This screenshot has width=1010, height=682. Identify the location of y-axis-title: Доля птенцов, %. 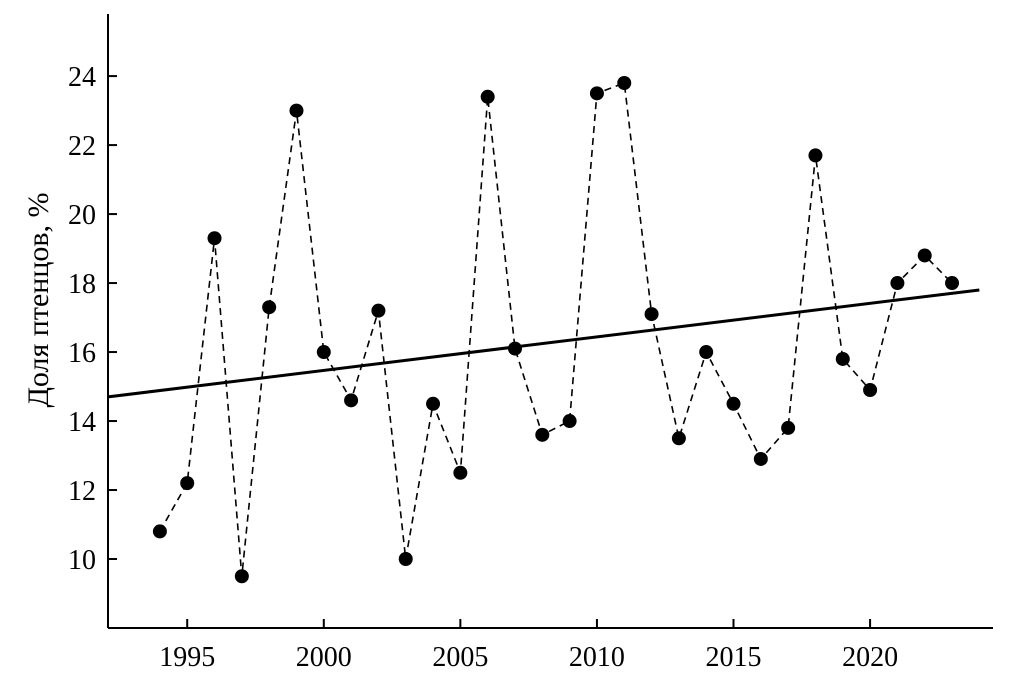
(38, 299).